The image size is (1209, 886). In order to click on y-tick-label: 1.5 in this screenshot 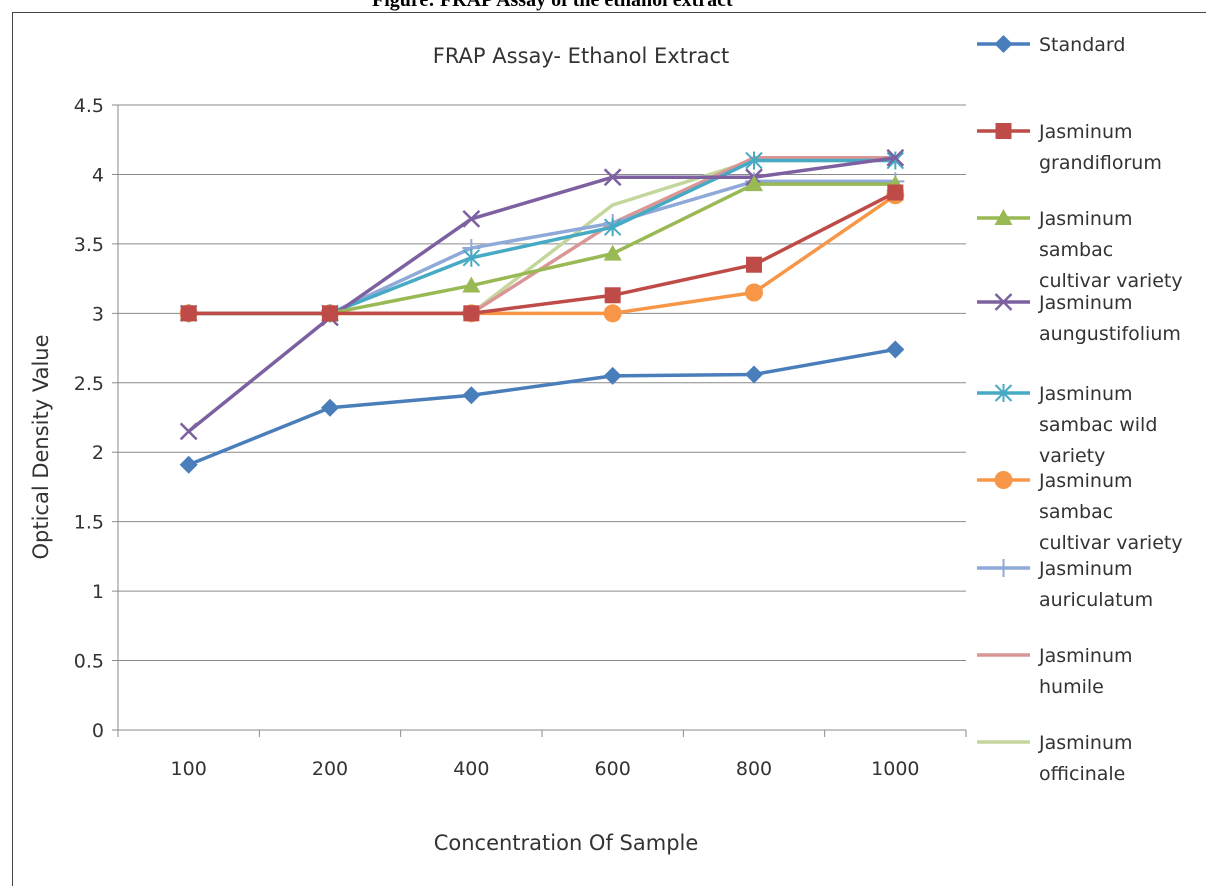, I will do `click(89, 523)`.